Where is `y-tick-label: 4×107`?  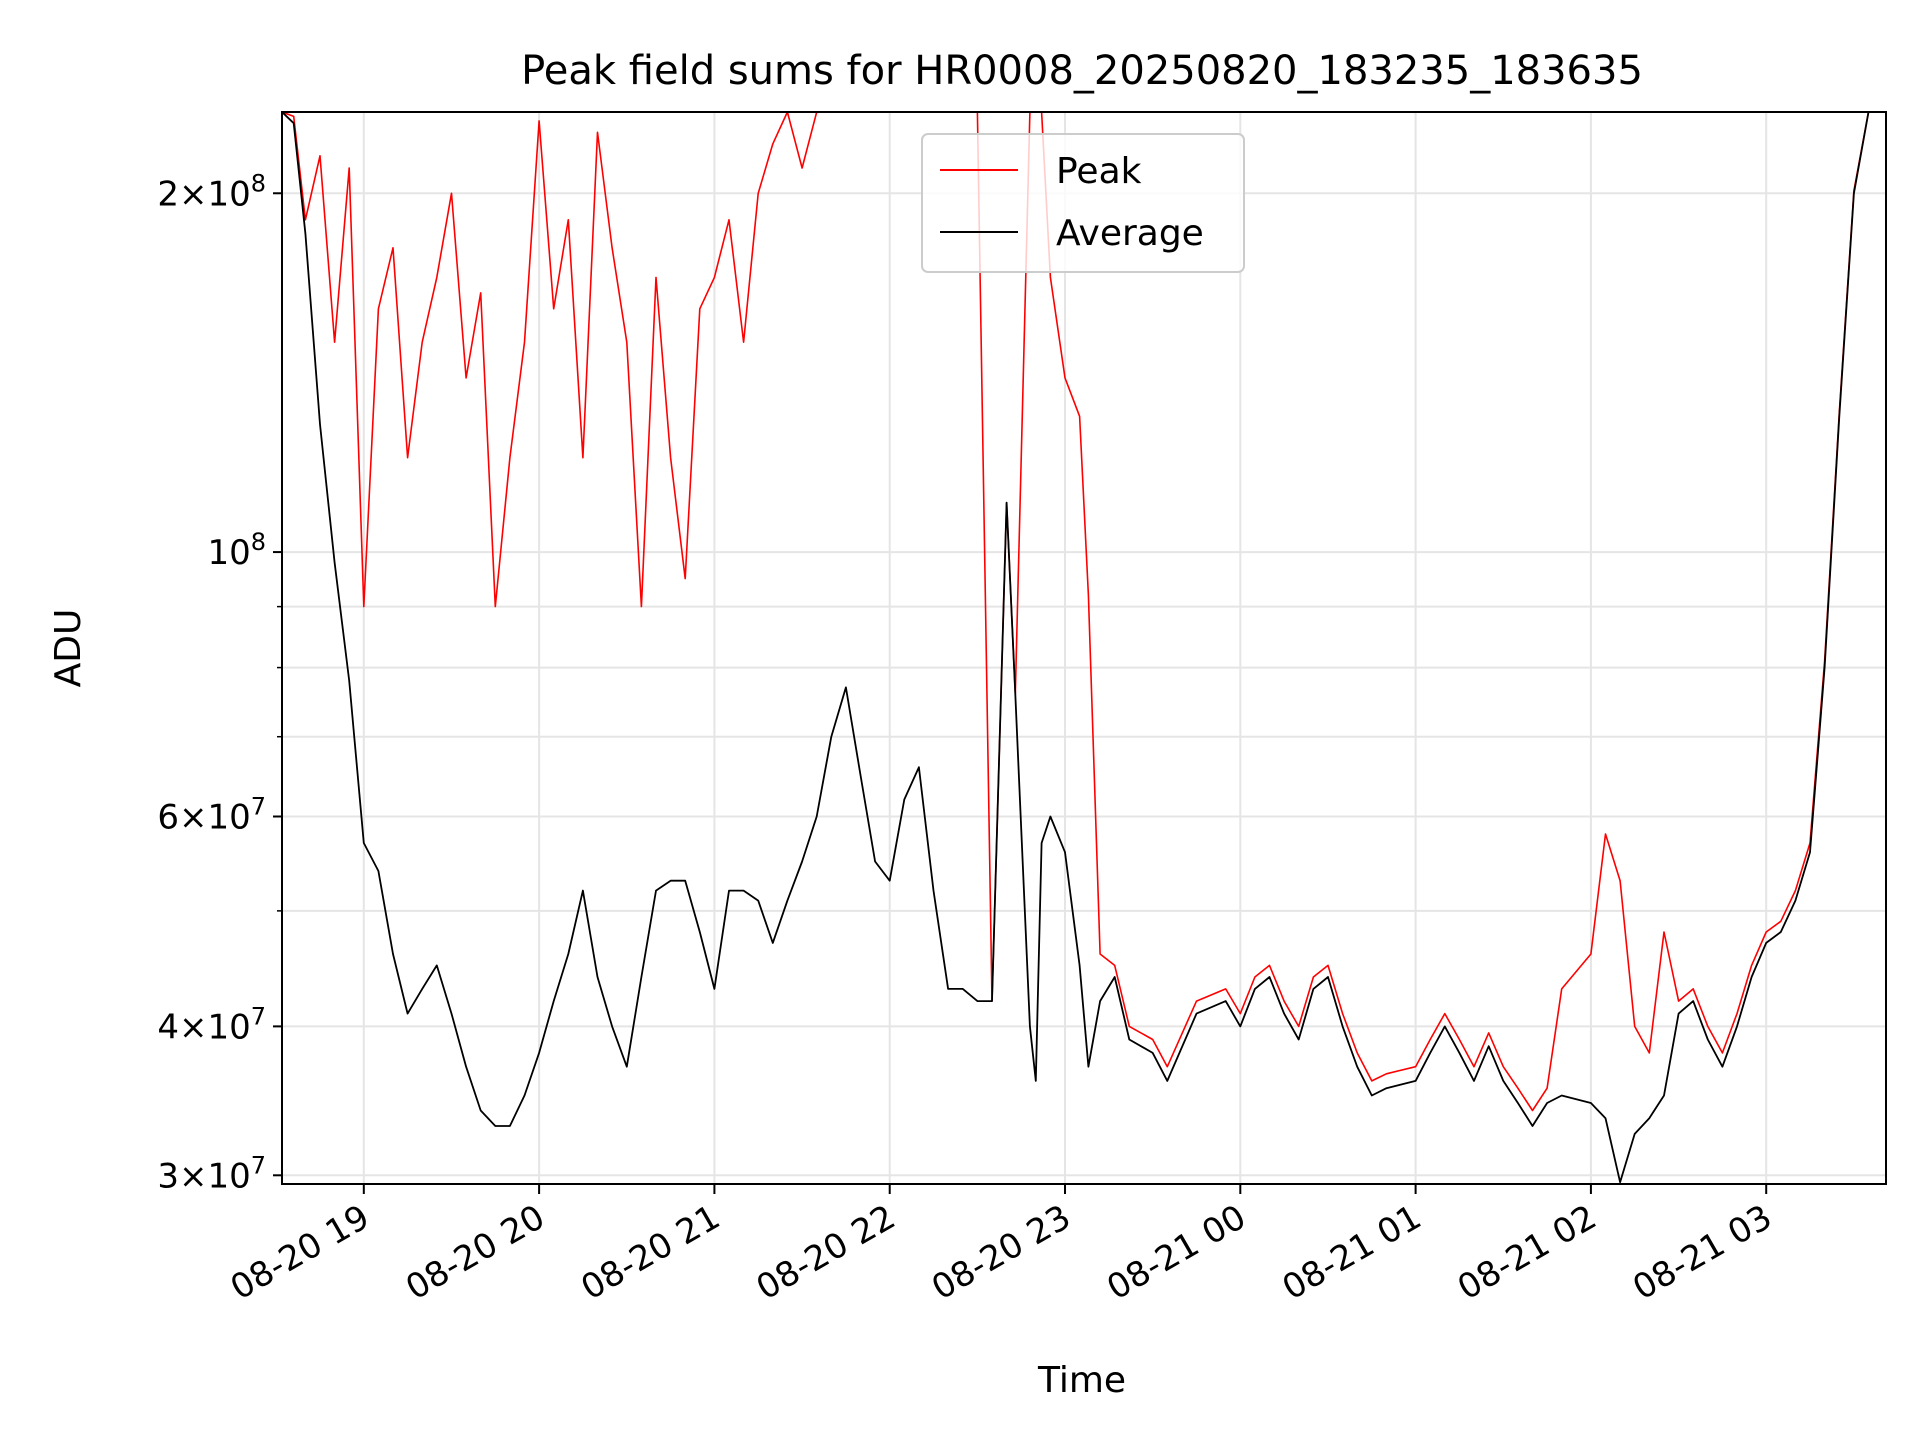 y-tick-label: 4×107 is located at coordinates (211, 1024).